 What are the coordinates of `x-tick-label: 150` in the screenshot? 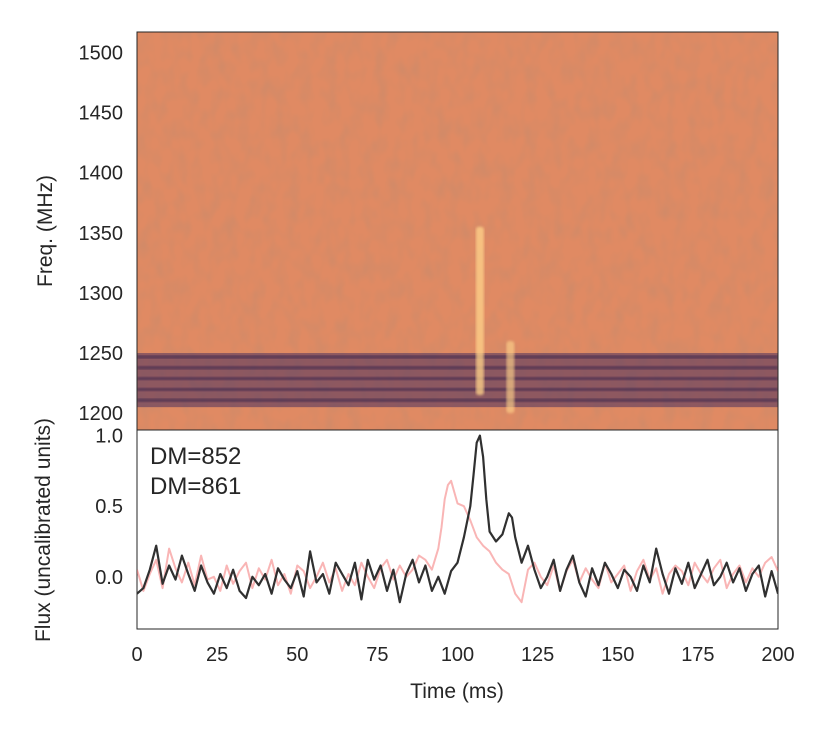 It's located at (617, 655).